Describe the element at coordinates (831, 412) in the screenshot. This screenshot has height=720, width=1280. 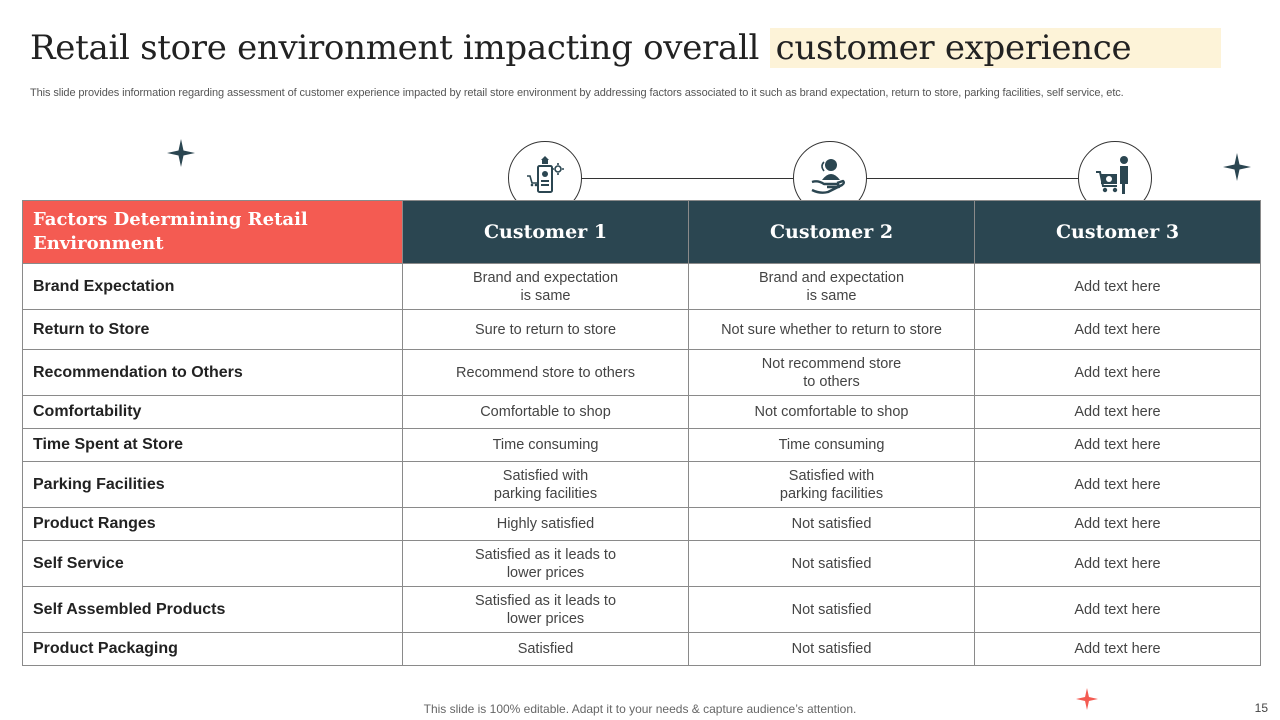
I see `customer-2-cell: Not comfortable to shop` at that location.